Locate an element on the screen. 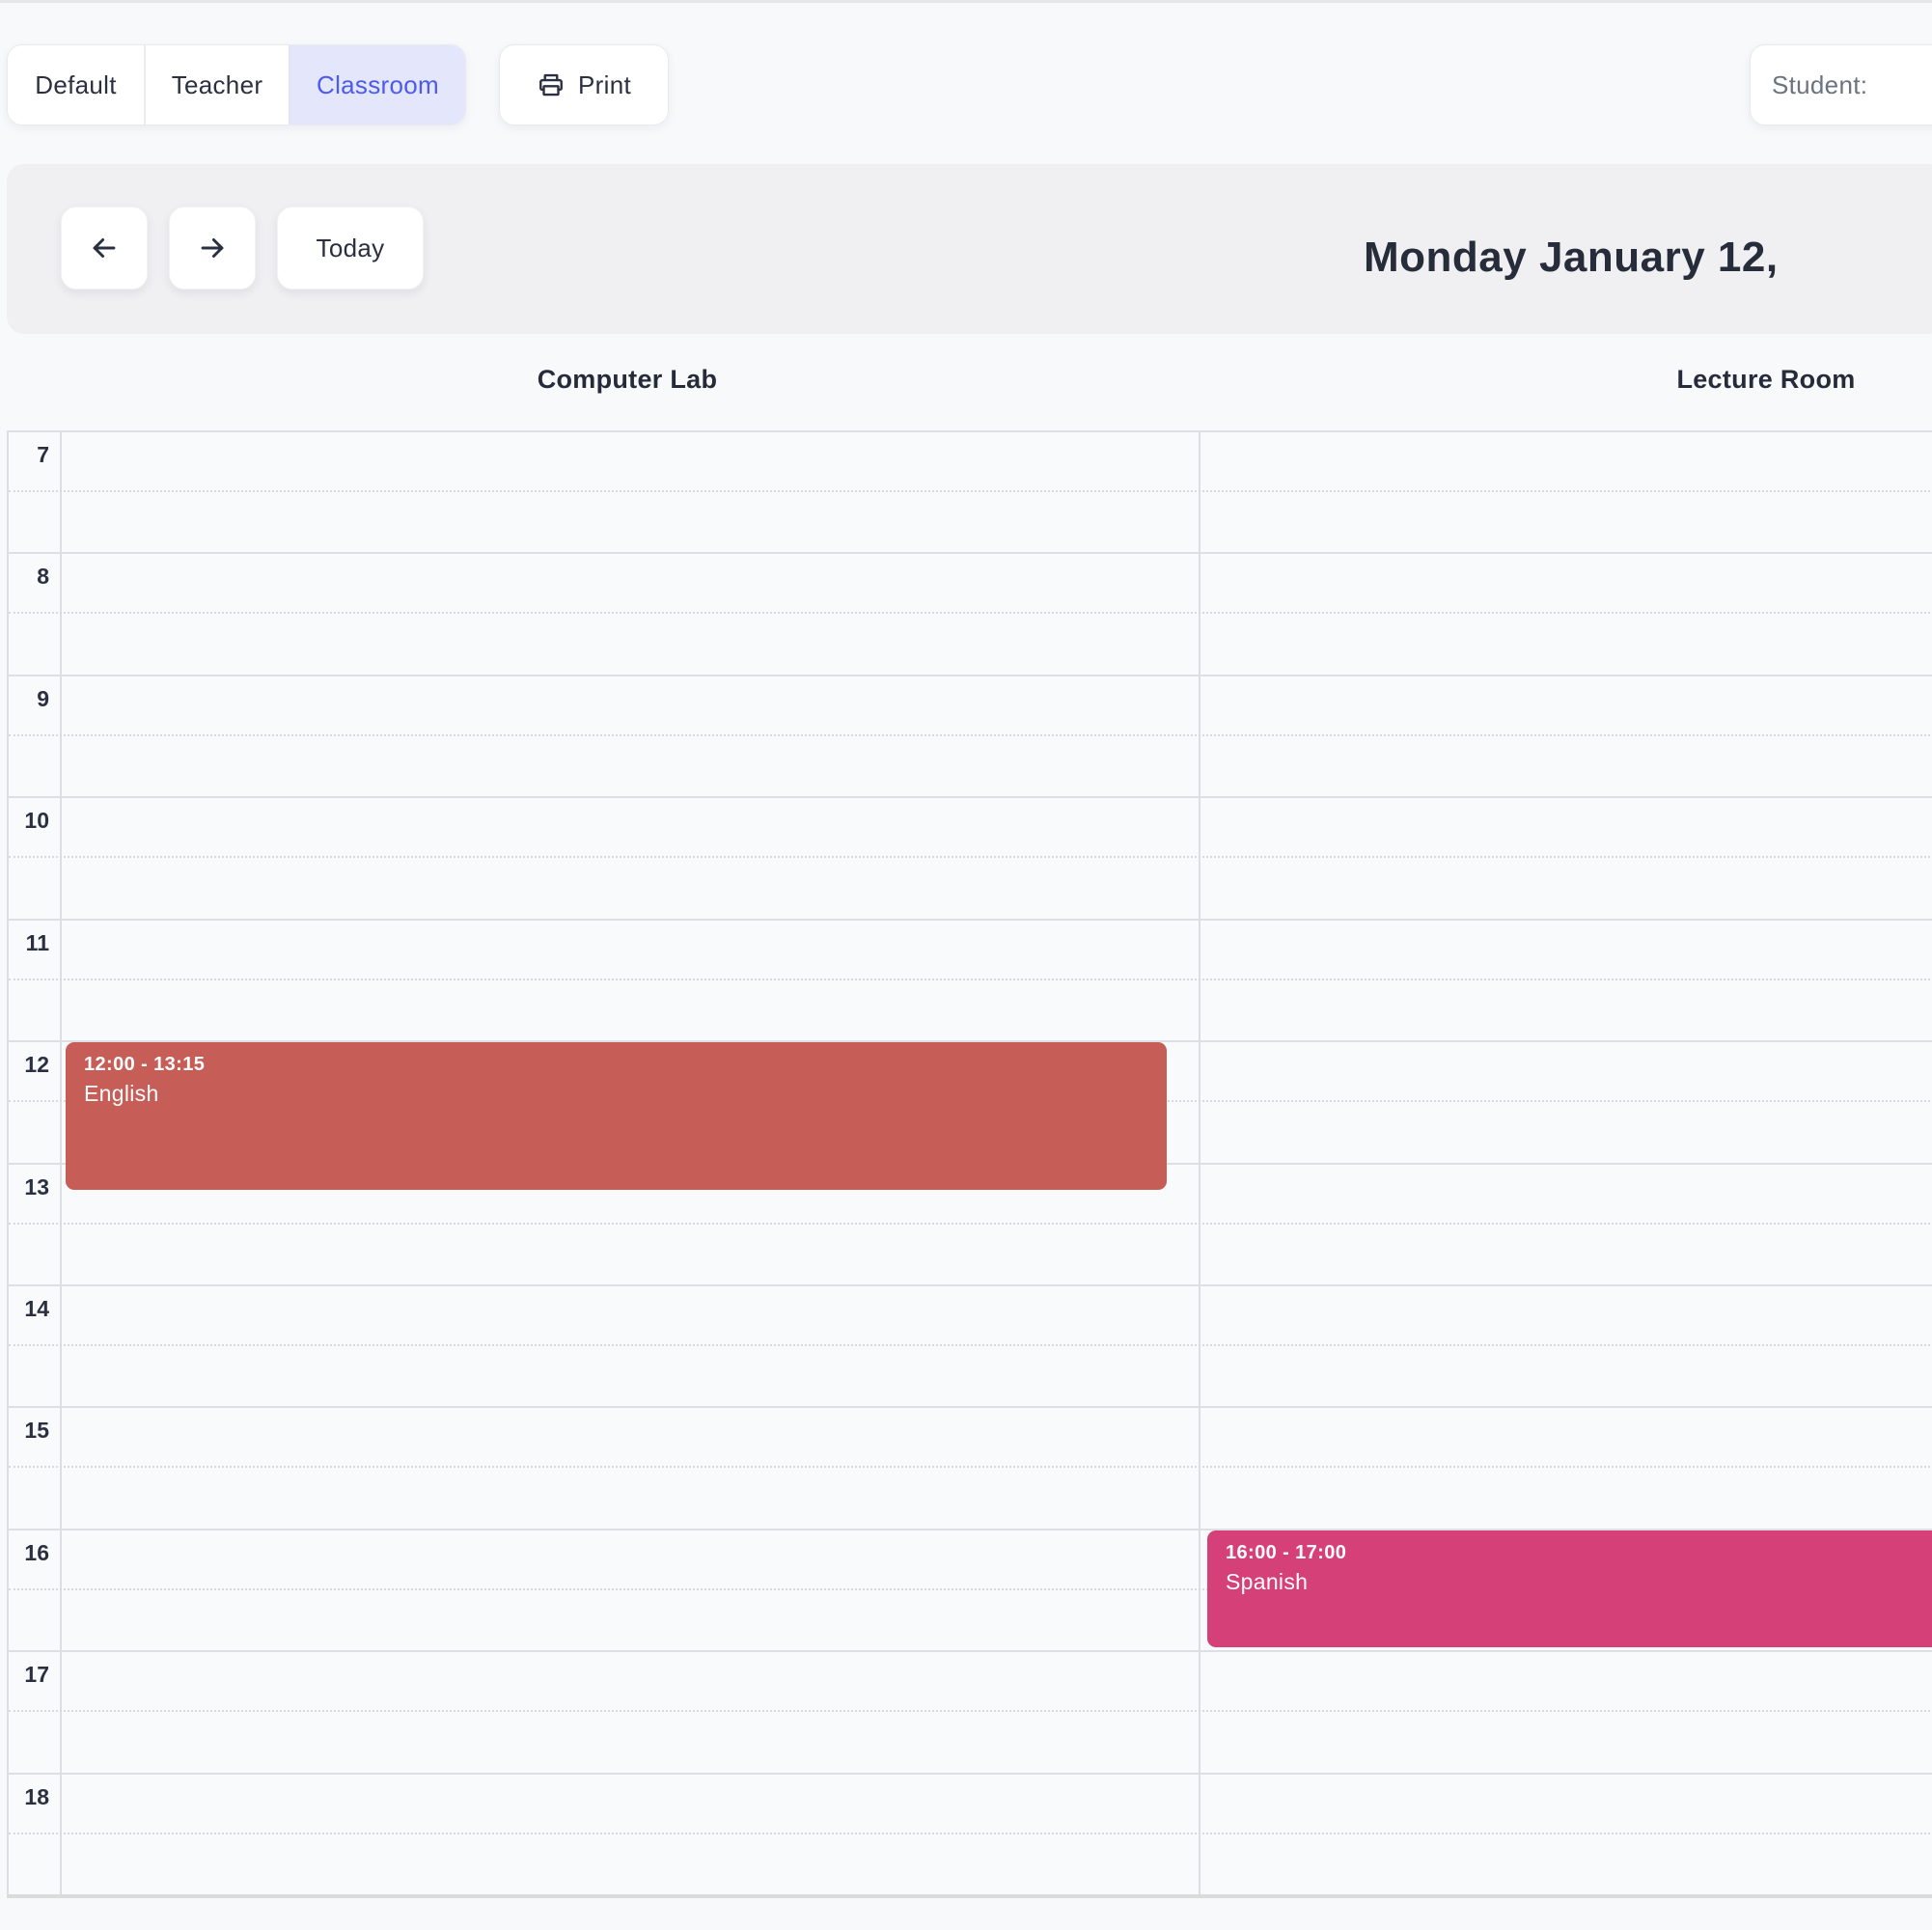  event-spanish: 16:00 - 17:00 Spanish is located at coordinates (1569, 1589).